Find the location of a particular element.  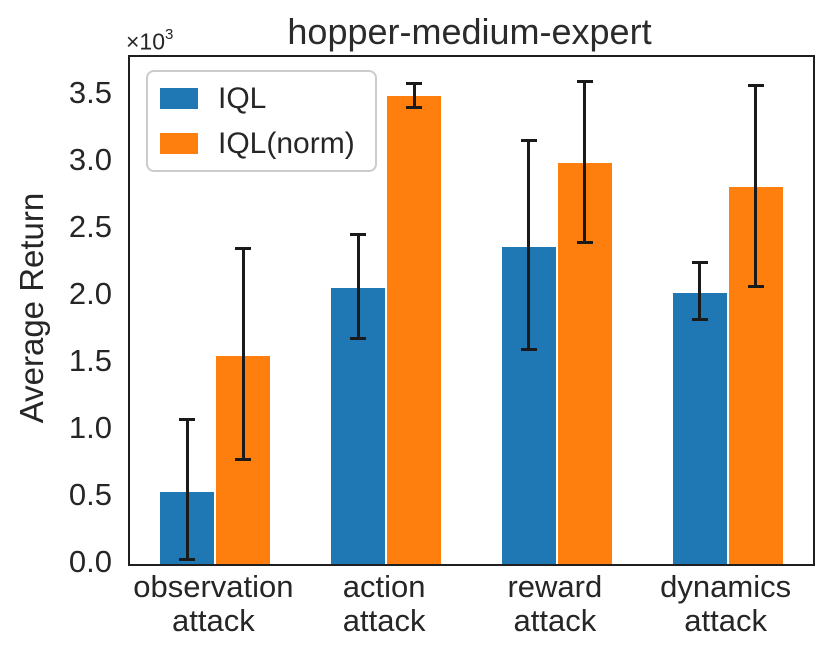

legend: IQL IQL(norm) is located at coordinates (261, 121).